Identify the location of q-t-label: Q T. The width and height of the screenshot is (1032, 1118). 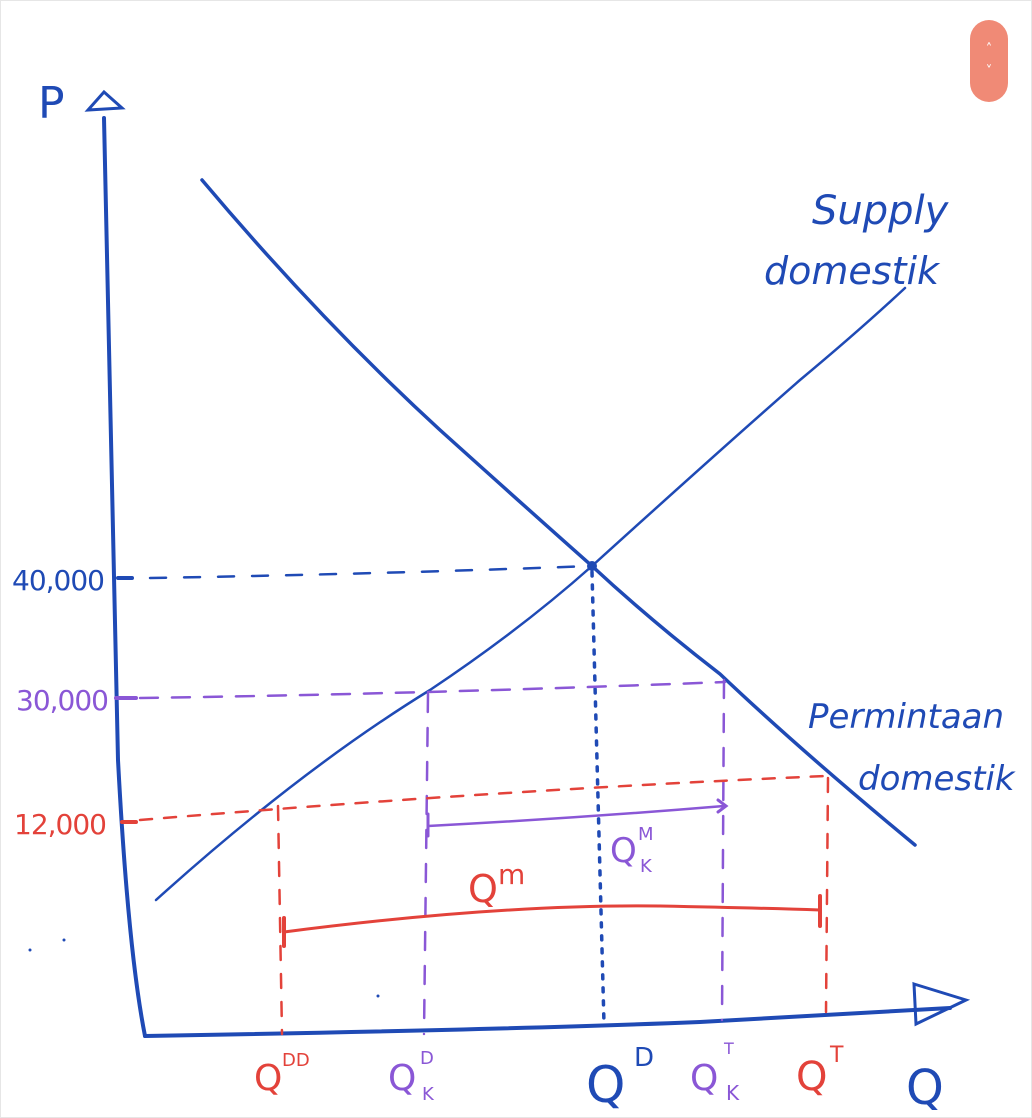
(820, 1071).